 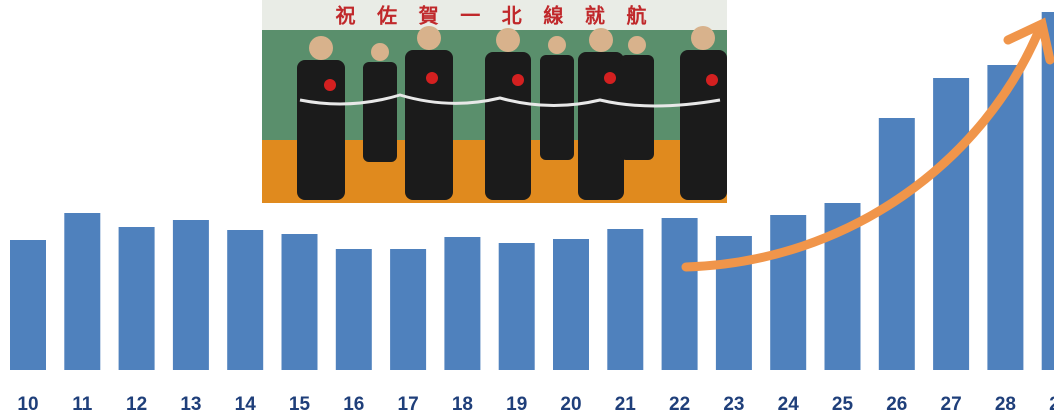 What do you see at coordinates (843, 404) in the screenshot?
I see `x-tick-label: 25` at bounding box center [843, 404].